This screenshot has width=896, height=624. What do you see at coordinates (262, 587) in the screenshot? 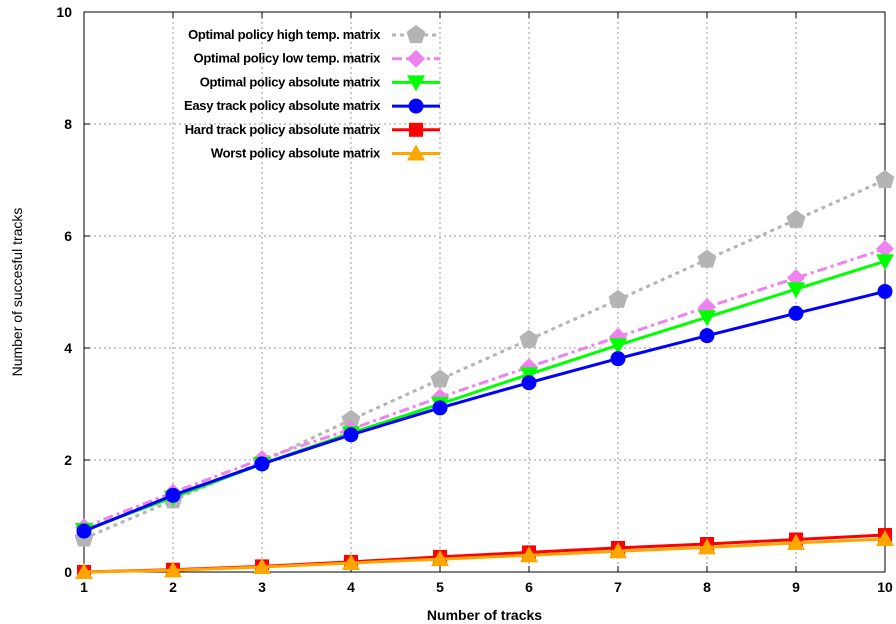
I see `x-tick-label: 3` at bounding box center [262, 587].